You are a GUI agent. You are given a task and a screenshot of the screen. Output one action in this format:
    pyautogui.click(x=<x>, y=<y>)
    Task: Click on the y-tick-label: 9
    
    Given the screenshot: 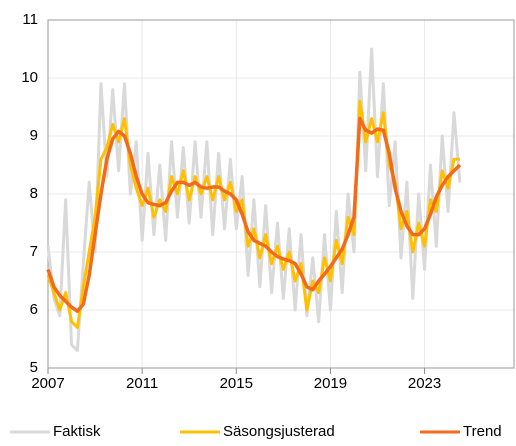 What is the action you would take?
    pyautogui.click(x=34, y=135)
    